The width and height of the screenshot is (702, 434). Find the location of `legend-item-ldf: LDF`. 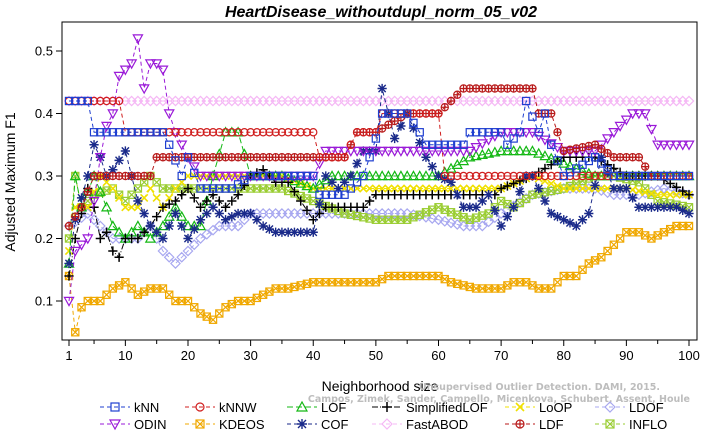

legend-item-ldf: LDF is located at coordinates (534, 424).